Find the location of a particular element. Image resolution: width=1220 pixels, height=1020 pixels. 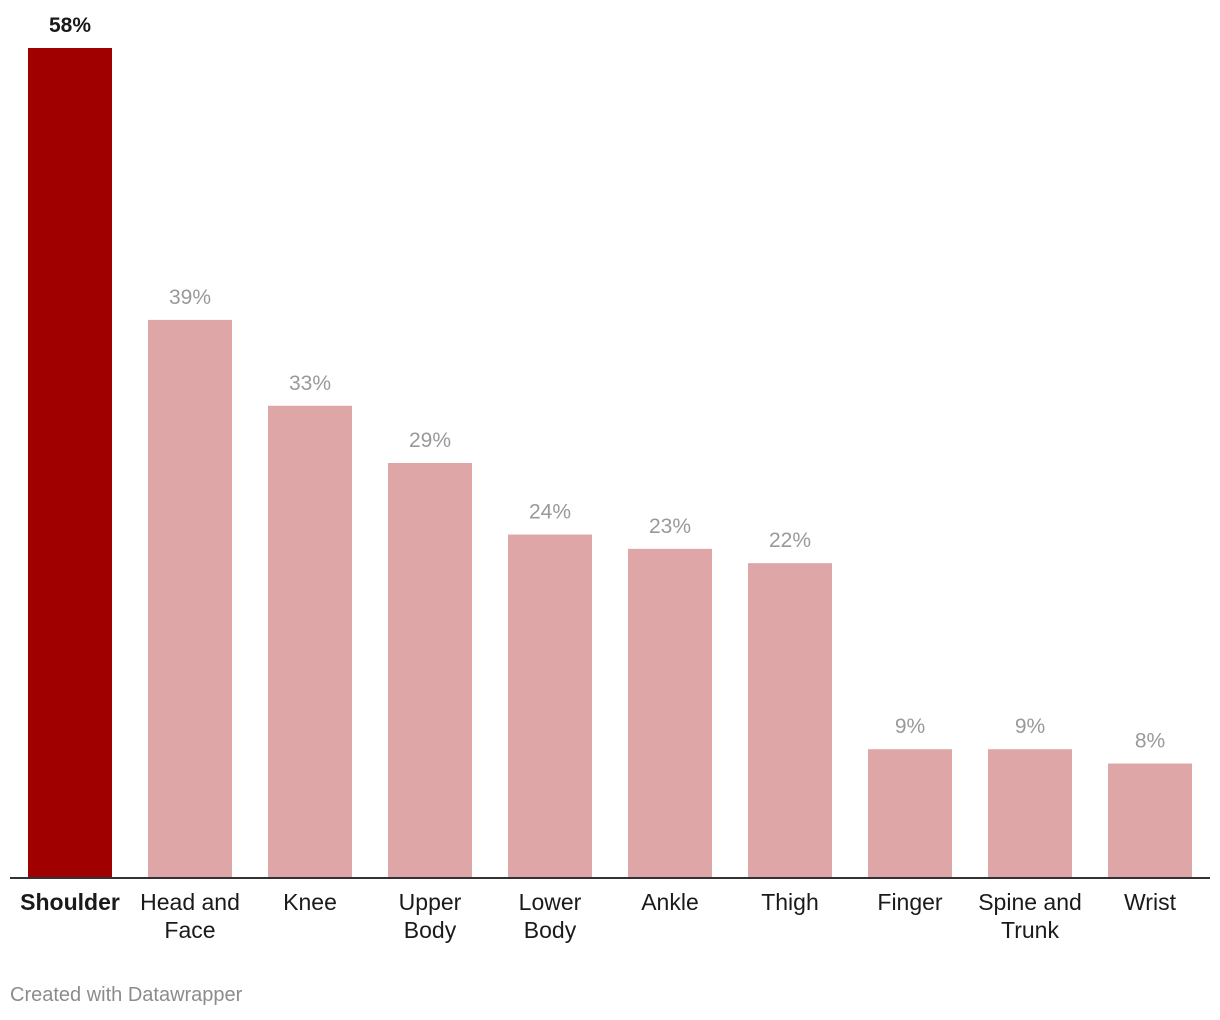

category-label-1: Head and Face is located at coordinates (190, 916).